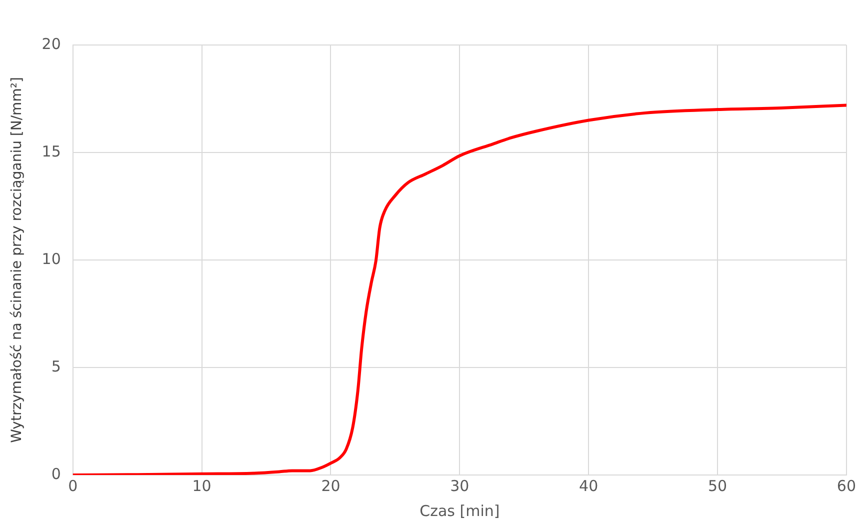 The width and height of the screenshot is (859, 525). Describe the element at coordinates (202, 485) in the screenshot. I see `x-tick-label: 10` at that location.